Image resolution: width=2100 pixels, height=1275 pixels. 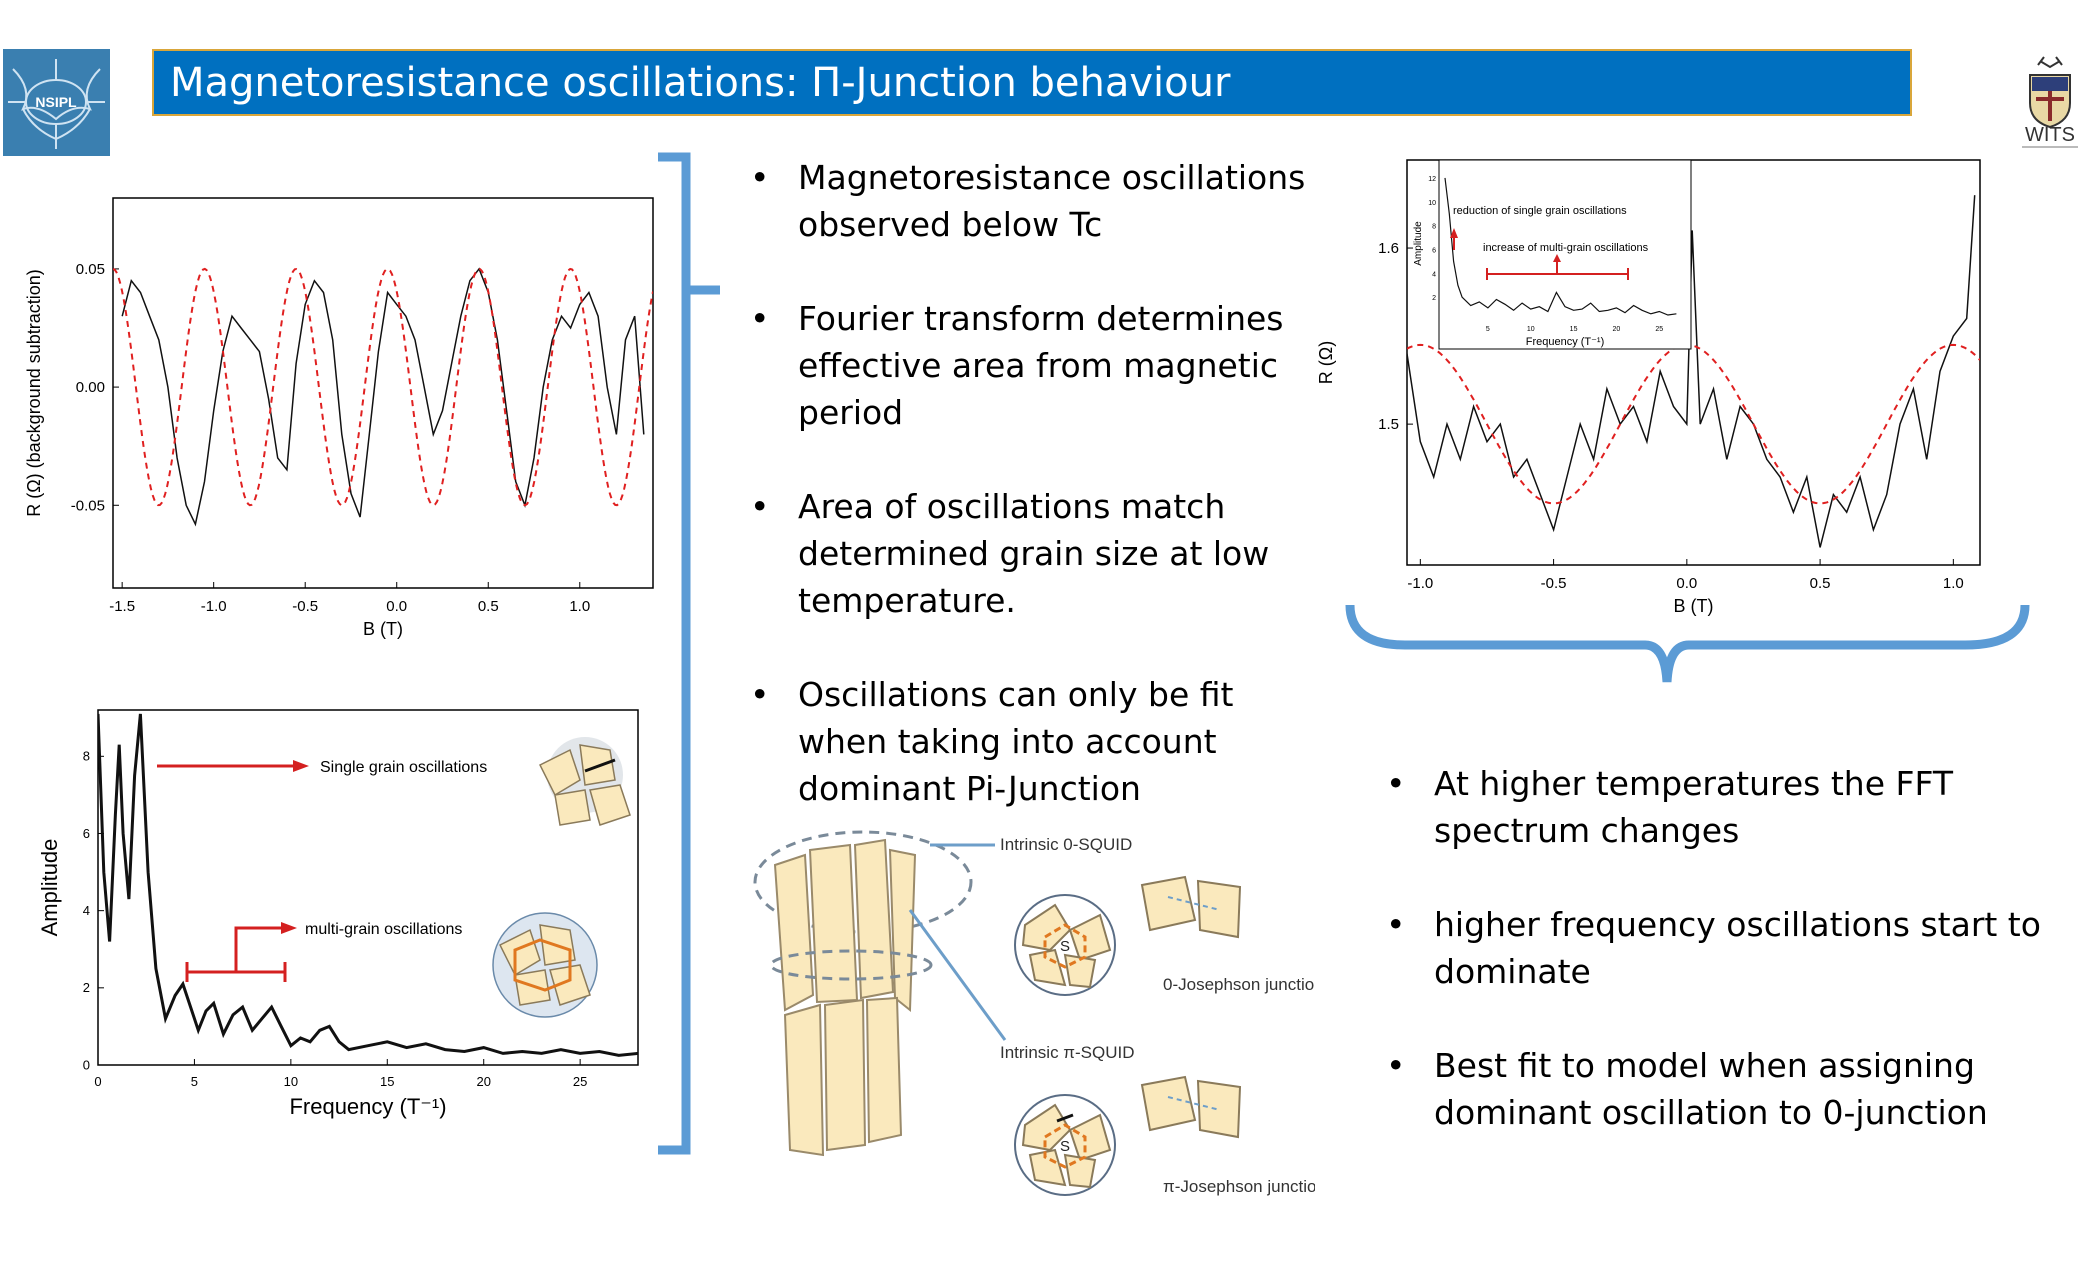 What do you see at coordinates (1531, 329) in the screenshot?
I see `inset-x-tick-label: 10` at bounding box center [1531, 329].